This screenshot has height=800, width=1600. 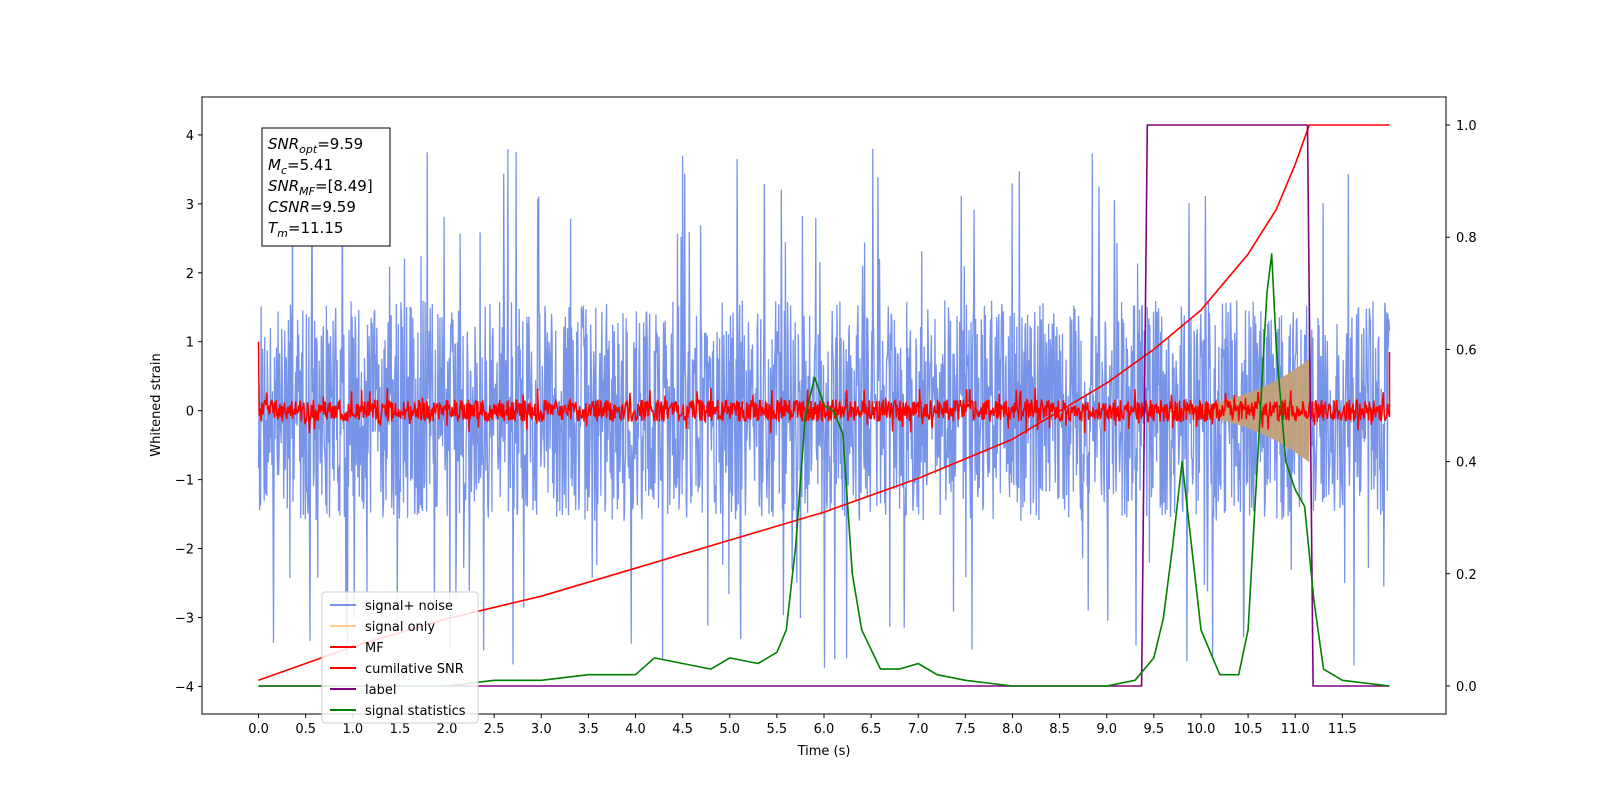 What do you see at coordinates (1248, 729) in the screenshot?
I see `x-tick-label-21: 10.5` at bounding box center [1248, 729].